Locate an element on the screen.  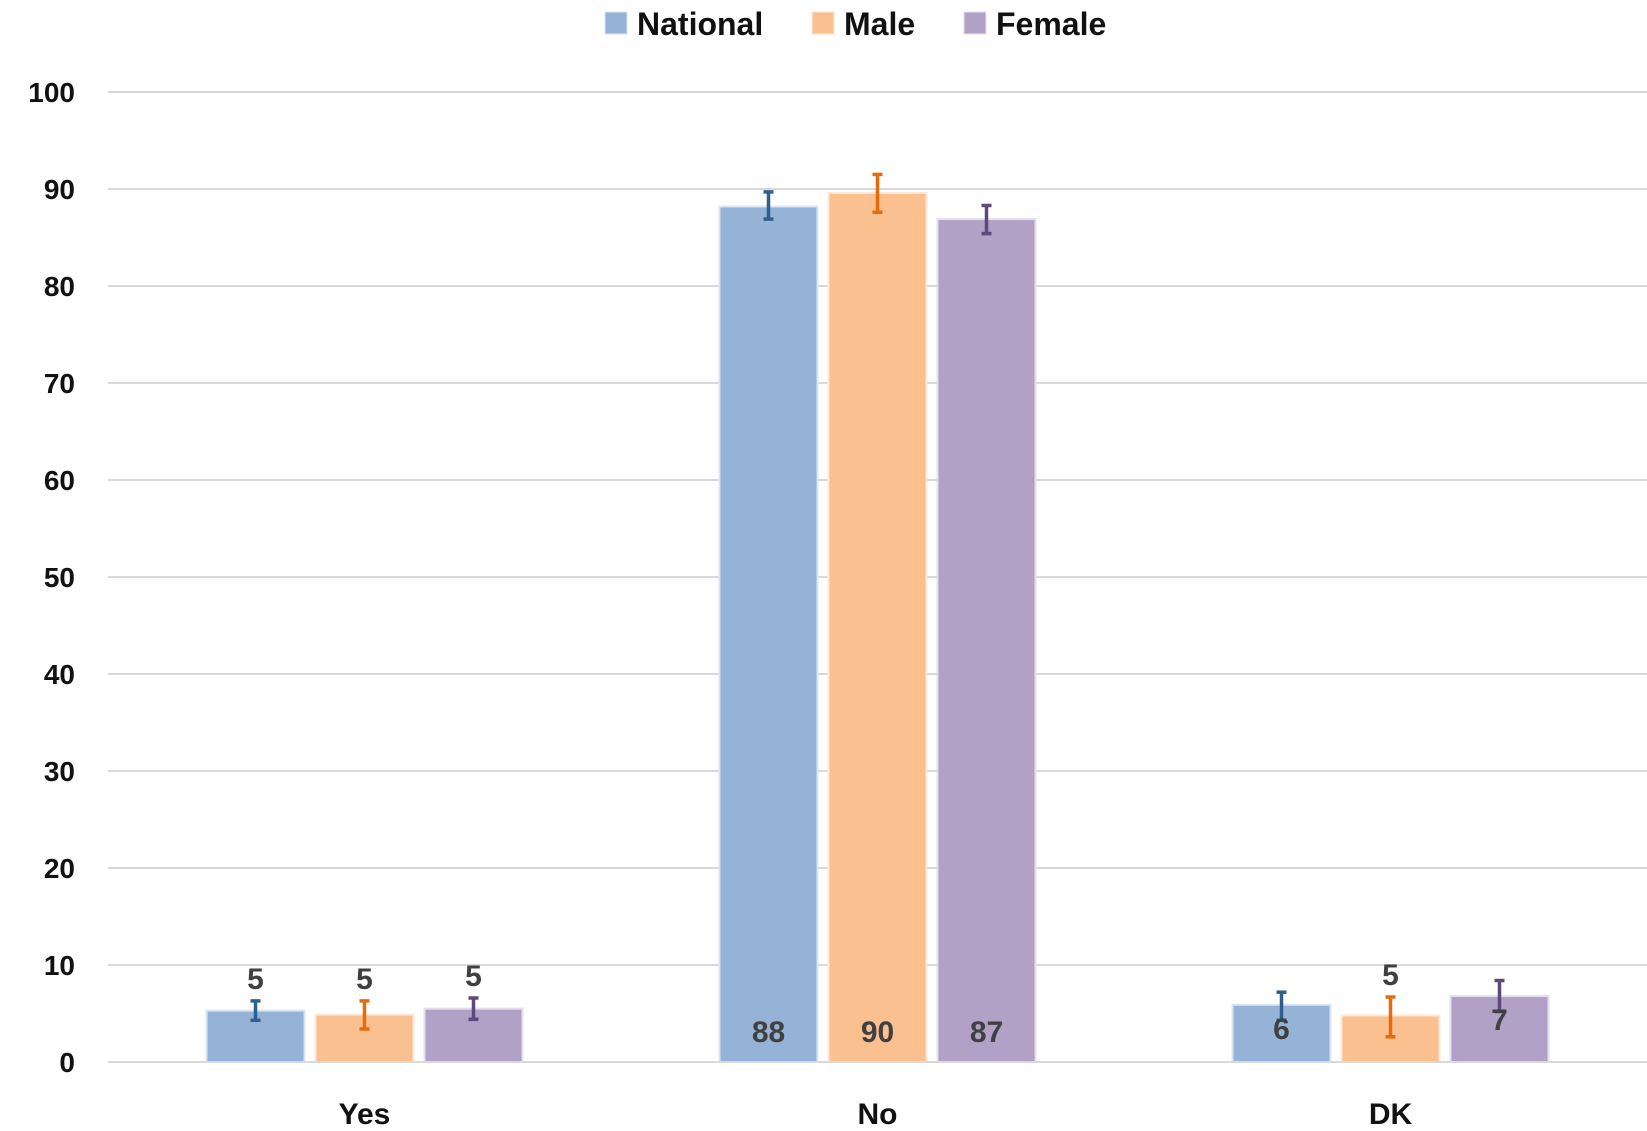
legend-label-male: Male is located at coordinates (879, 24).